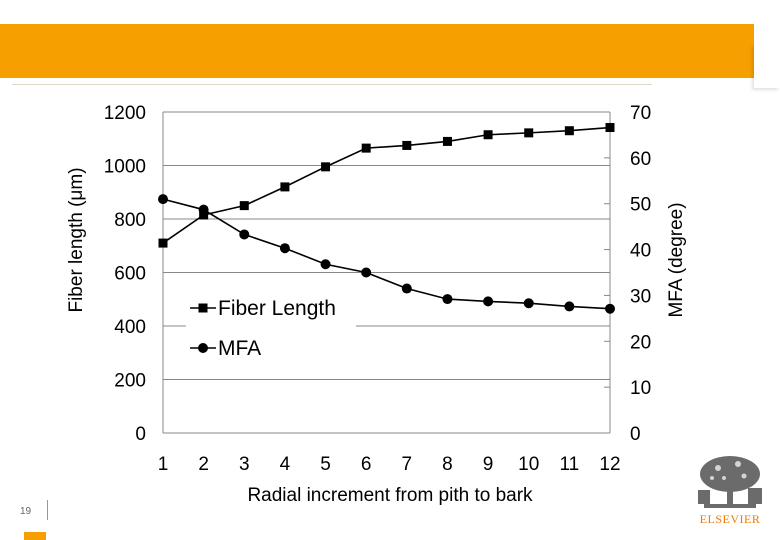 This screenshot has width=780, height=540. I want to click on y-tick-label: 1200, so click(125, 113).